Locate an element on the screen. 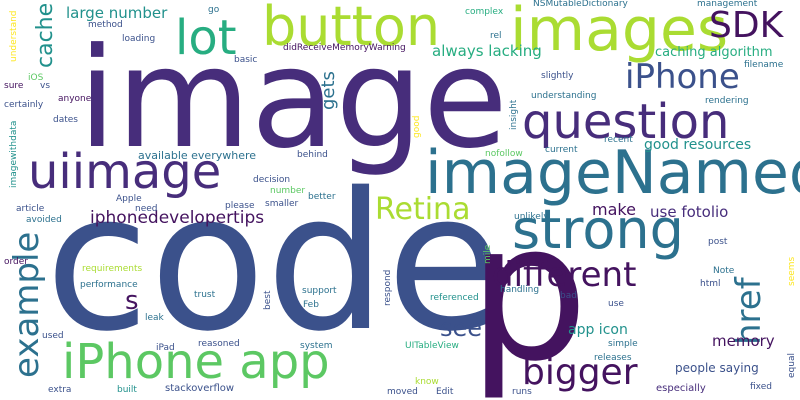 The image size is (800, 400). word-smaller: smaller is located at coordinates (282, 204).